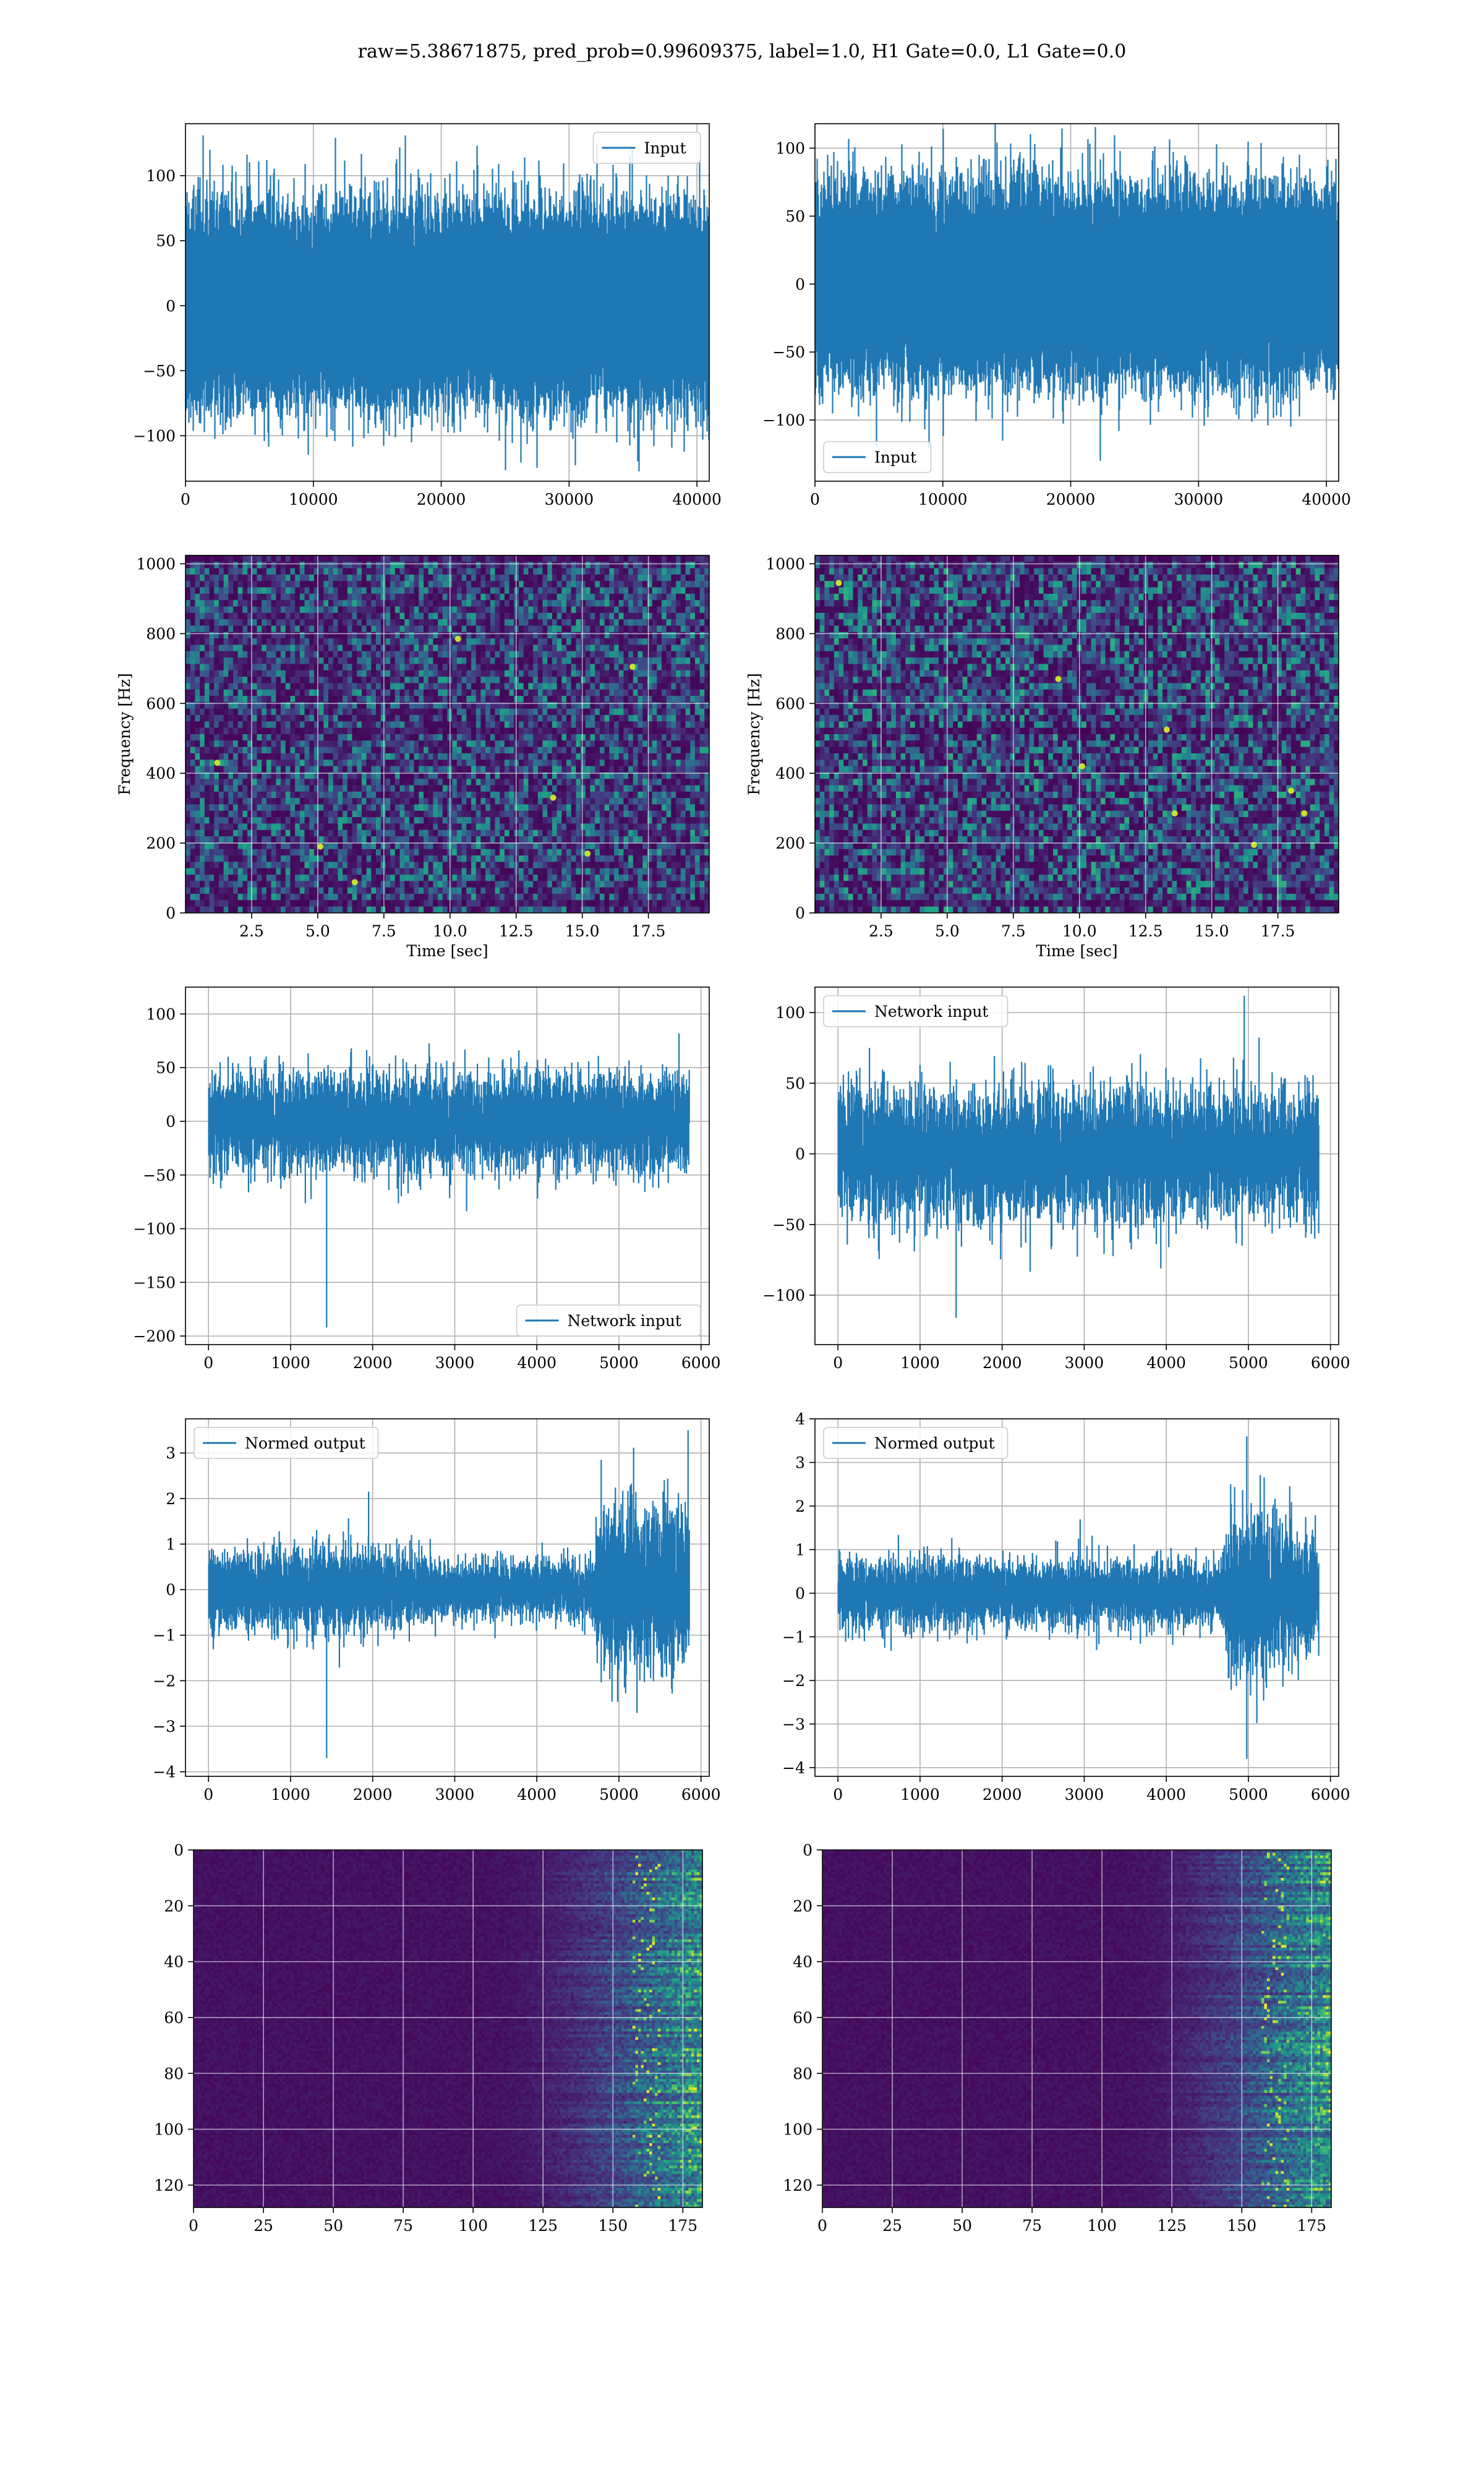 The height and width of the screenshot is (2474, 1484). I want to click on y-tick-label: 0, so click(800, 284).